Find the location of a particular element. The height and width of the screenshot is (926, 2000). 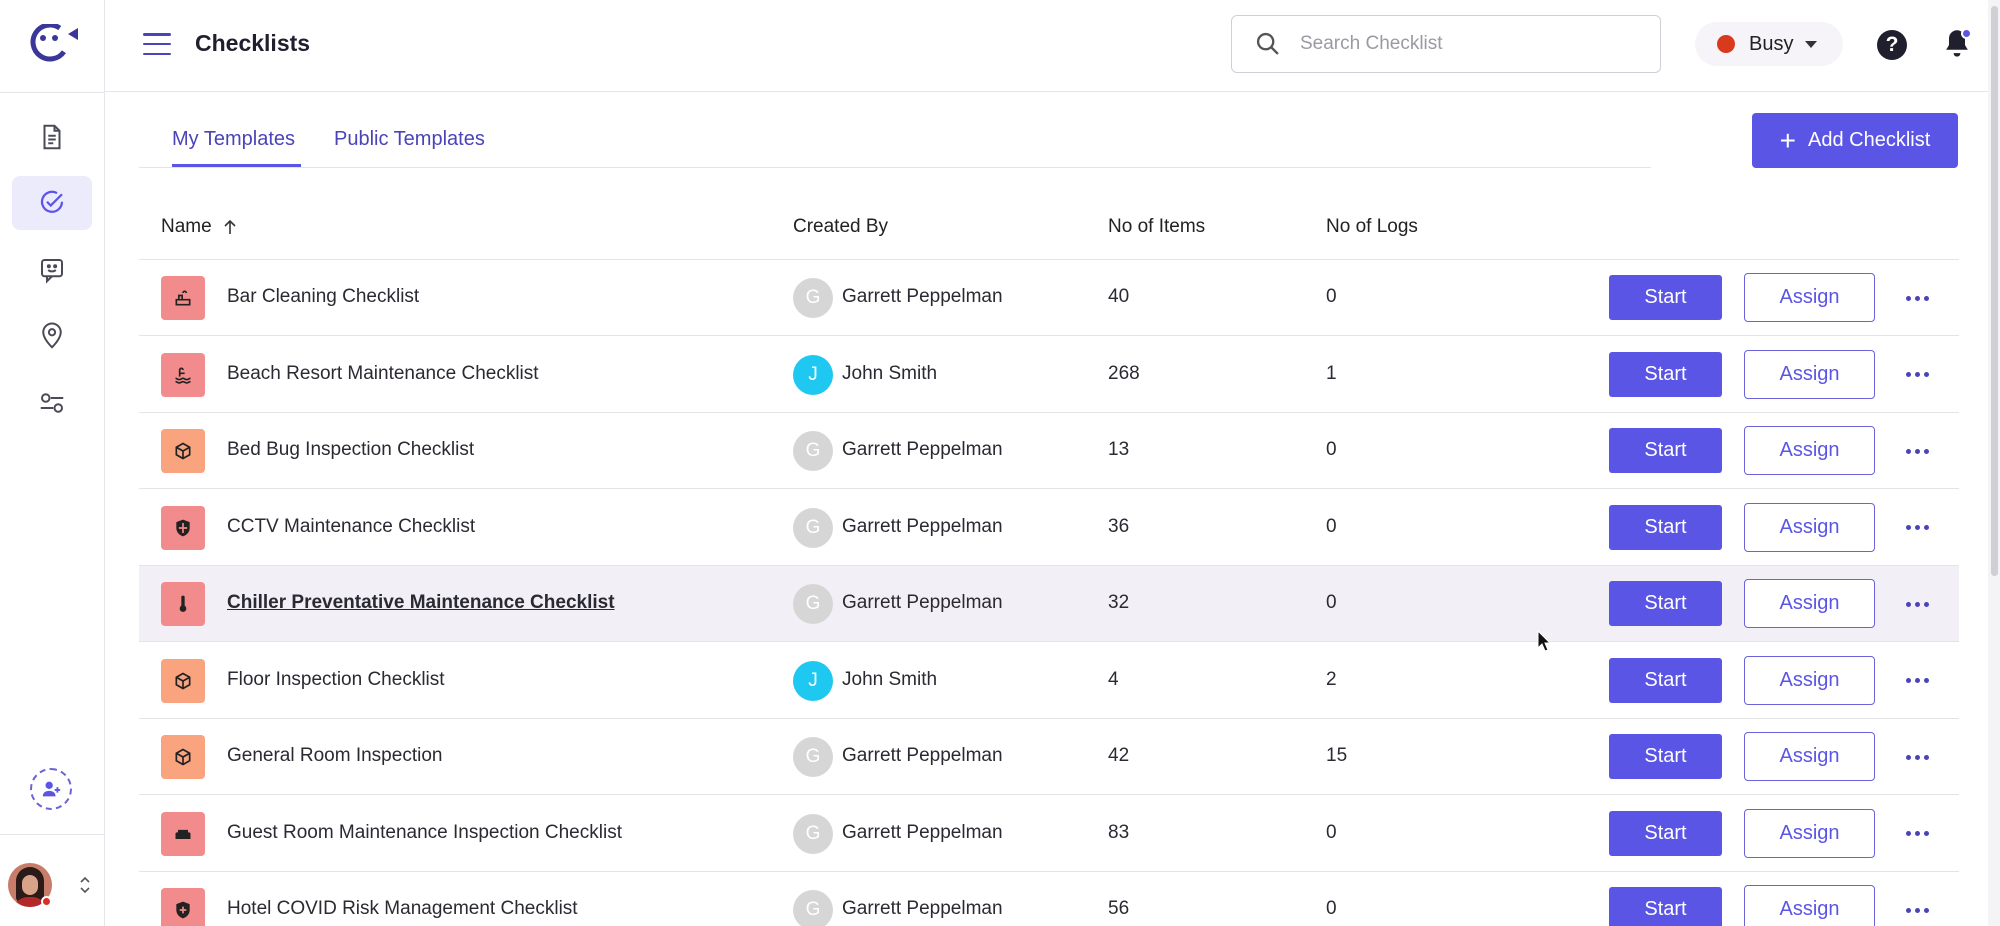

sidebar-item-documents is located at coordinates (52, 137).